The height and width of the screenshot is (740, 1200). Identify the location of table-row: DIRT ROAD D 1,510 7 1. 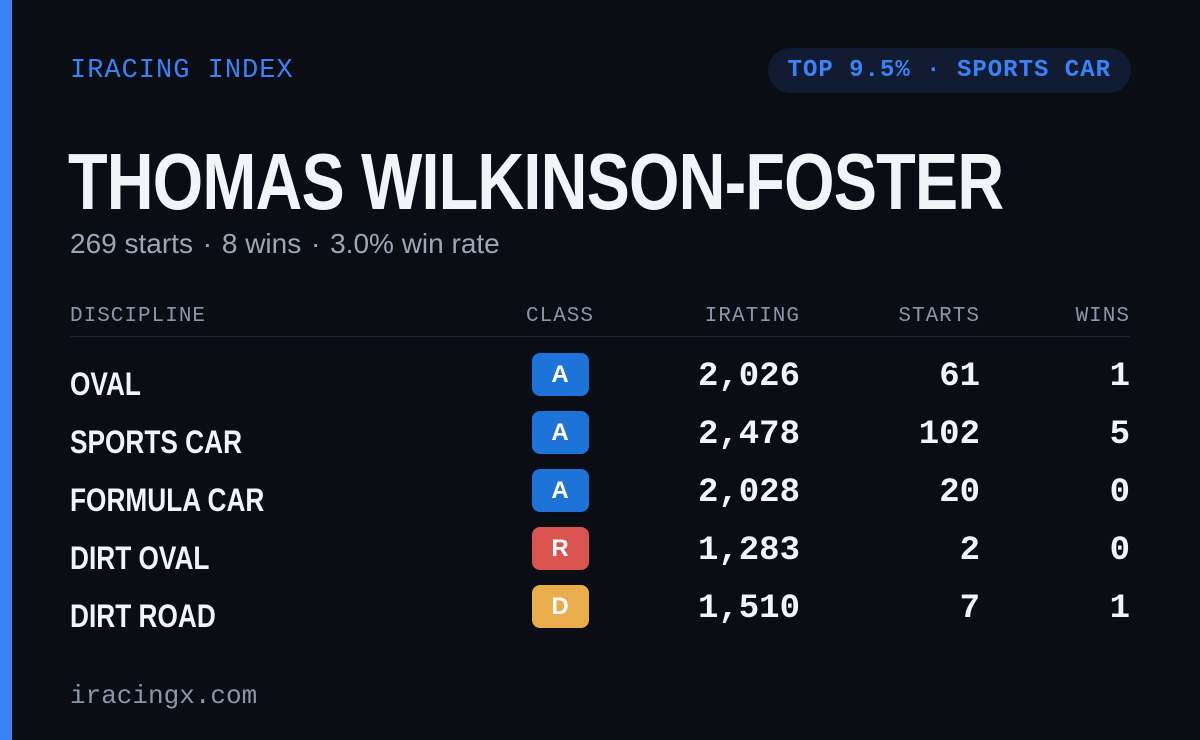
(600, 612).